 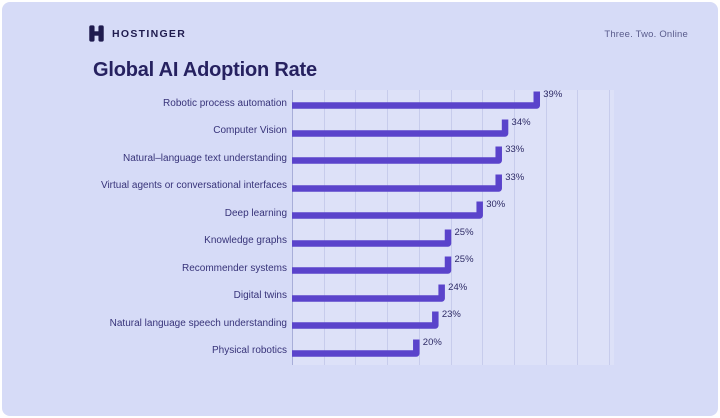 What do you see at coordinates (491, 296) in the screenshot?
I see `bar-area: 24%` at bounding box center [491, 296].